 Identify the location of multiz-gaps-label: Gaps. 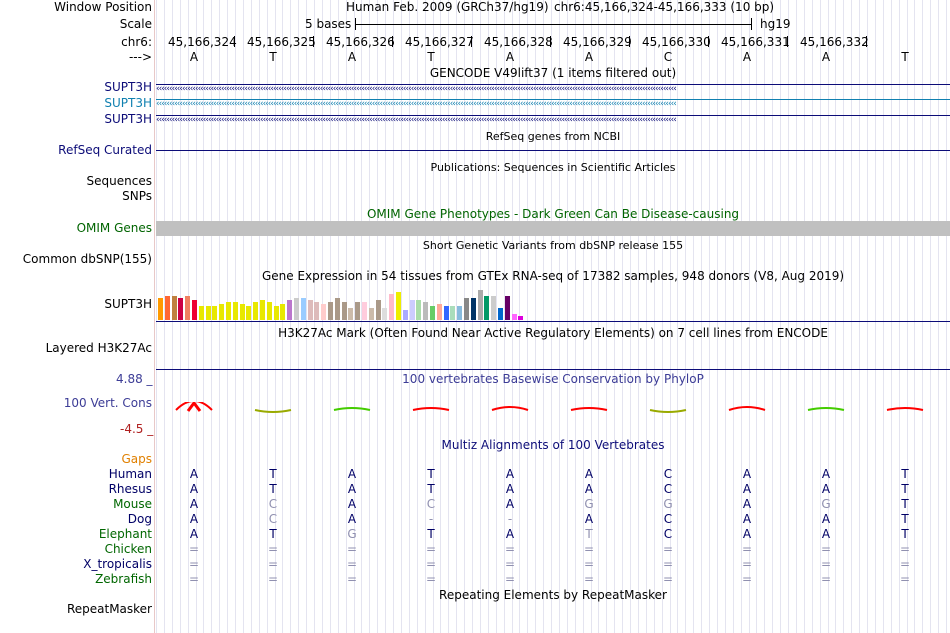
(136, 459).